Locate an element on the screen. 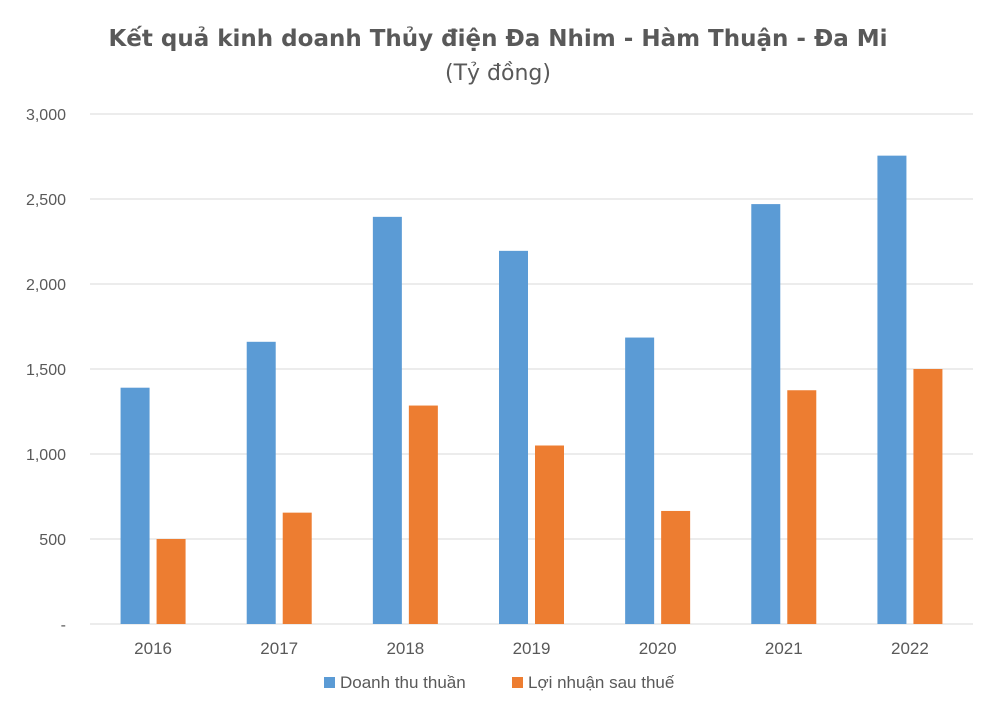 This screenshot has height=720, width=997. x-tick-label: 2019 is located at coordinates (532, 648).